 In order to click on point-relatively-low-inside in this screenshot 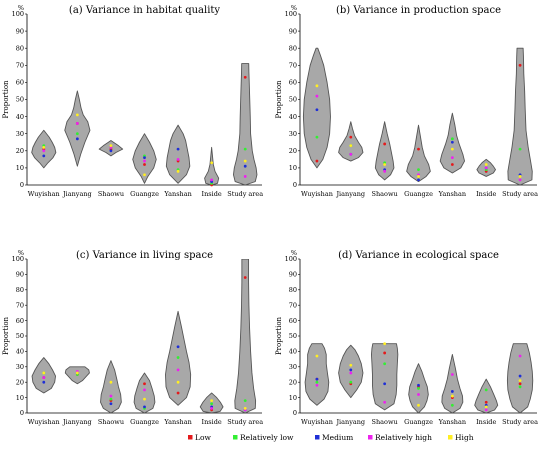, I will do `click(486, 390)`.